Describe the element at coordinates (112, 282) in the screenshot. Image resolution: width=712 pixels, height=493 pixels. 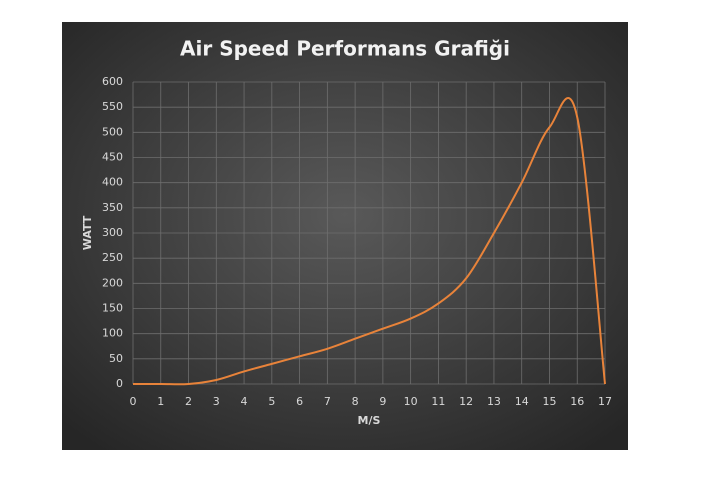
I see `y-tick-label: 200` at that location.